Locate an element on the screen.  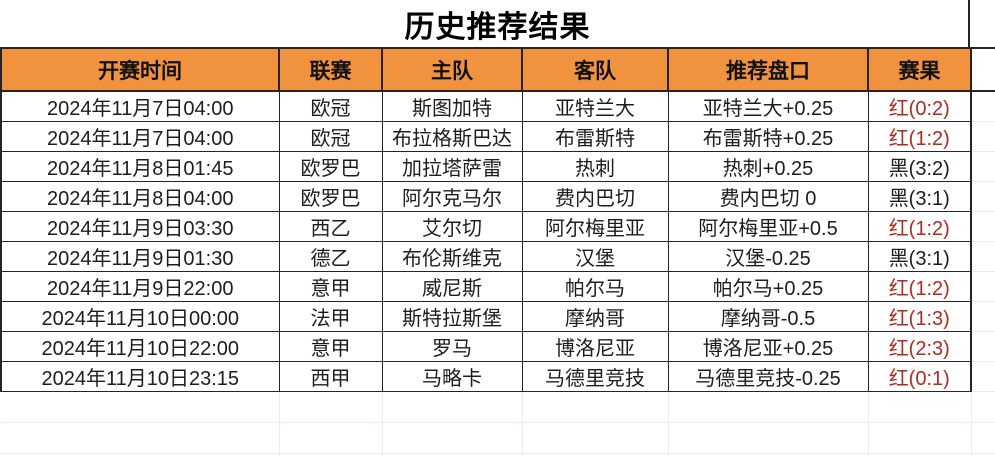
cell-away-team: 汉堡 is located at coordinates (595, 256).